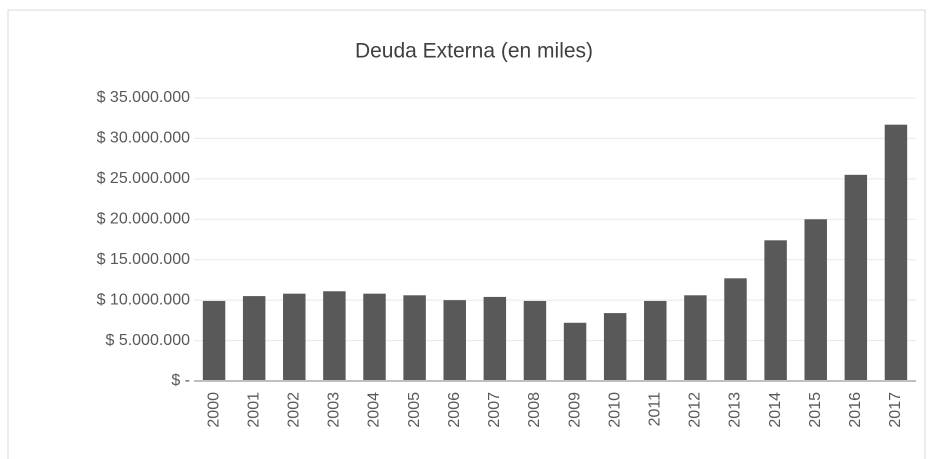 The image size is (935, 459). Describe the element at coordinates (180, 380) in the screenshot. I see `y-tick-label: $ -` at that location.